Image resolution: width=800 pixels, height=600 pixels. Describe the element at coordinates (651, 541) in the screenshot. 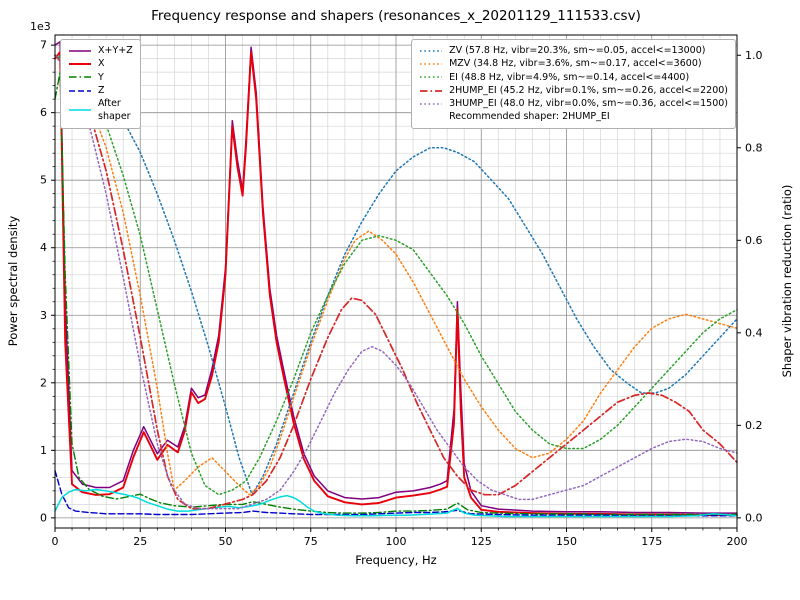

I see `x-tick-label: 175` at that location.